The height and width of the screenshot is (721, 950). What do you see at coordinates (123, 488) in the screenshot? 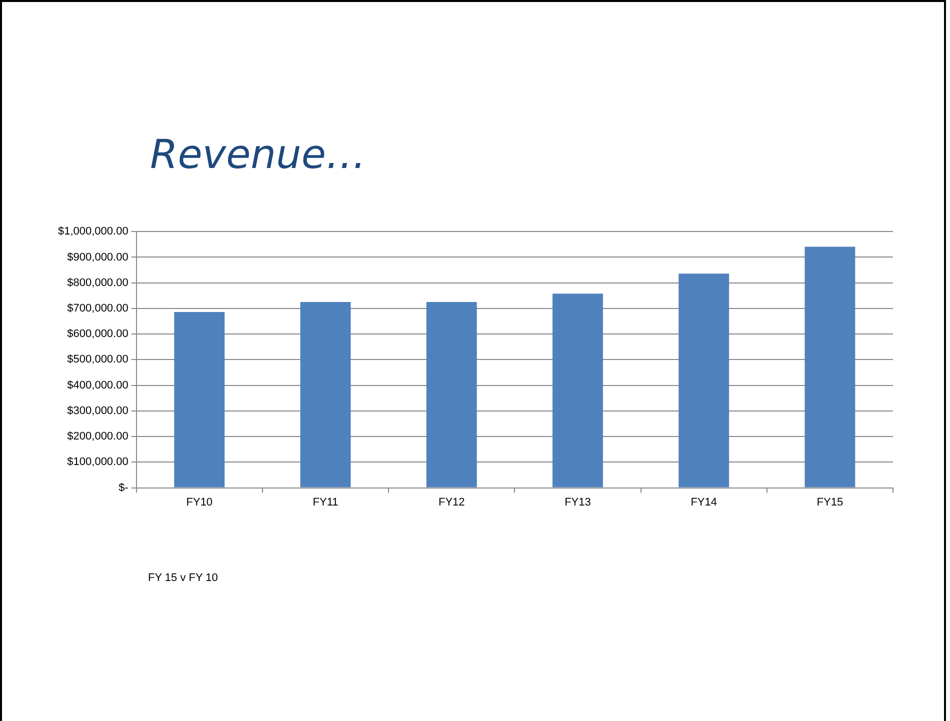
I see `y-tick-label: $-` at bounding box center [123, 488].